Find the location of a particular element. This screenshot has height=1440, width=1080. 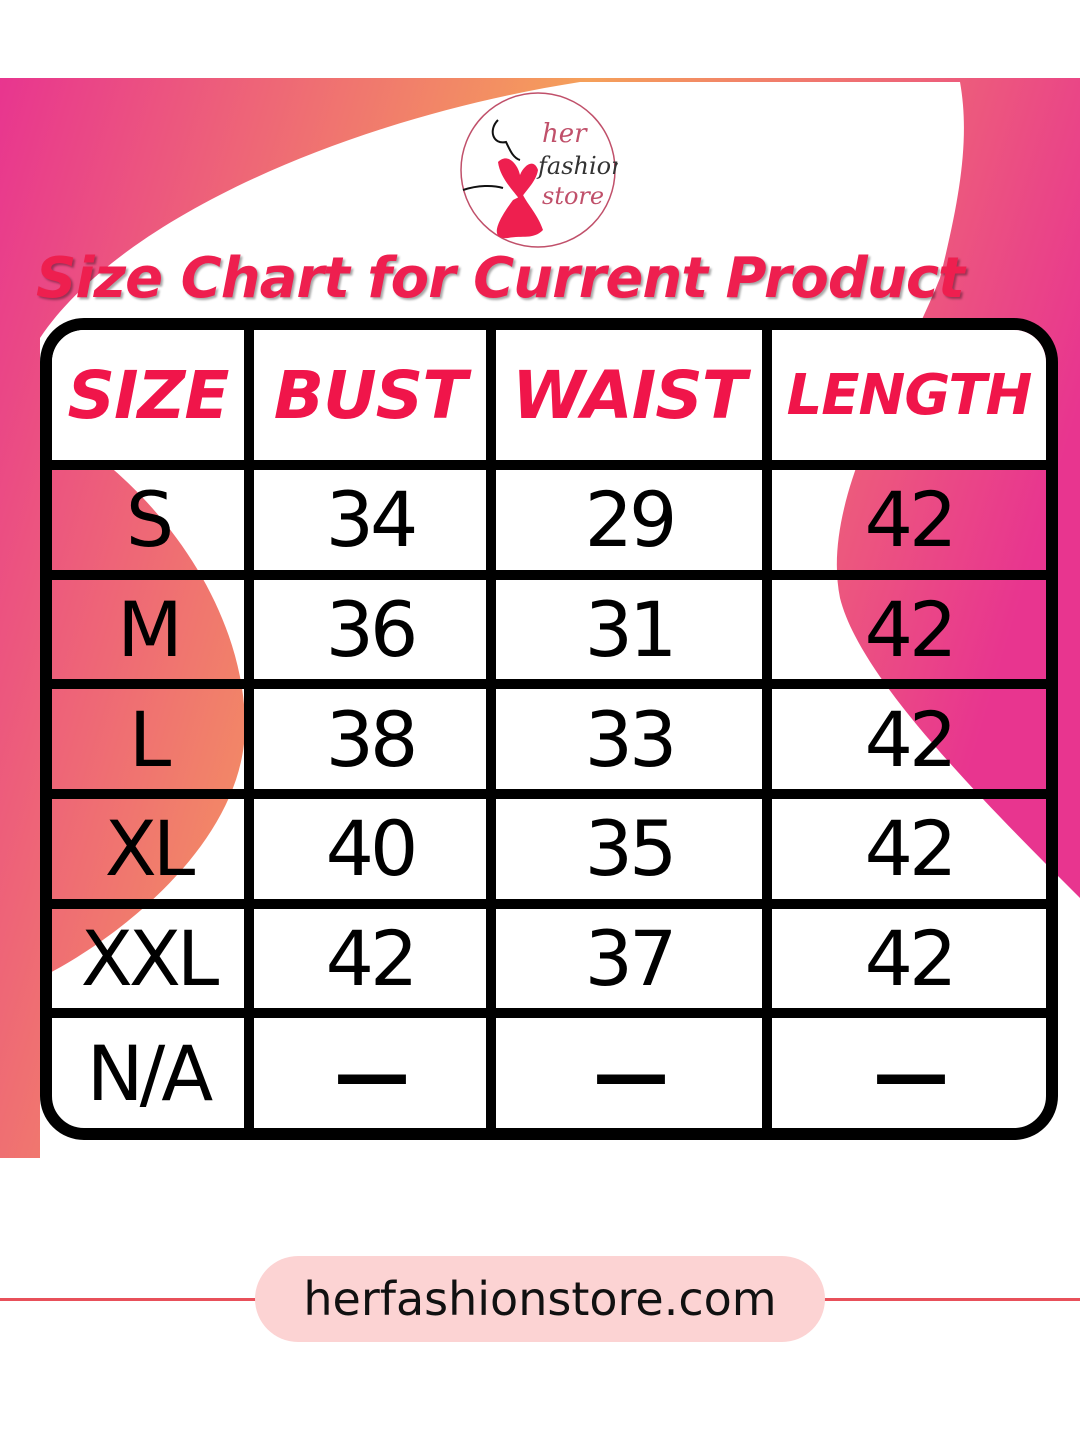

size-label-cell: XXL is located at coordinates (153, 963).